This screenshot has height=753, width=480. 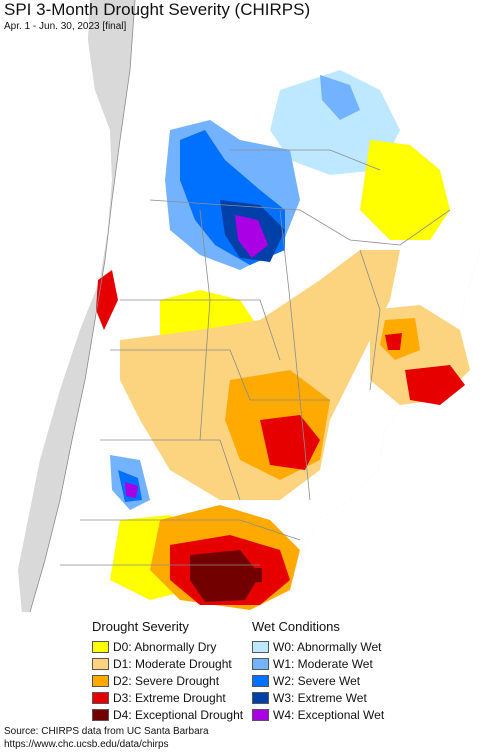 I want to click on d4-swatch, so click(x=100, y=715).